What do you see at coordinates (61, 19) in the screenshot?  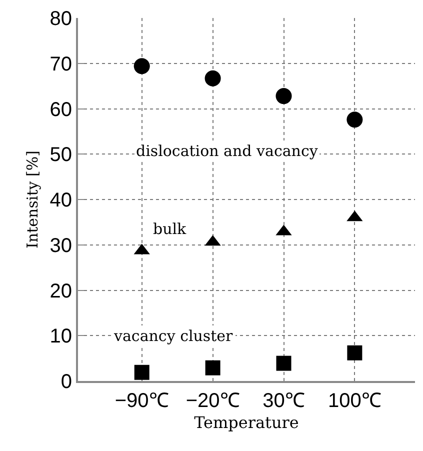 I see `y-tick-label: 80` at bounding box center [61, 19].